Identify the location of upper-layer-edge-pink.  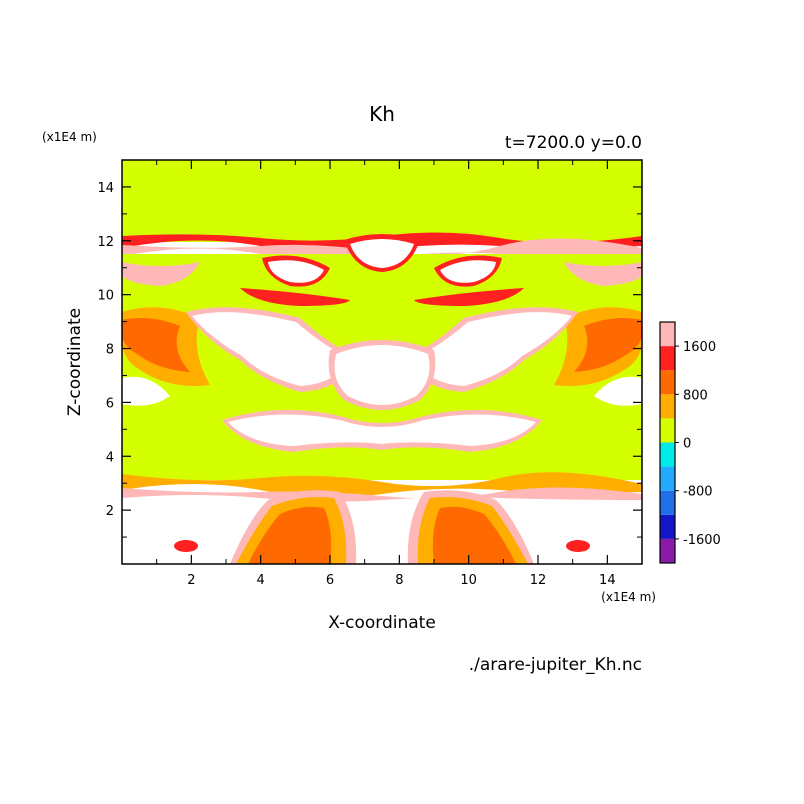
(382, 250).